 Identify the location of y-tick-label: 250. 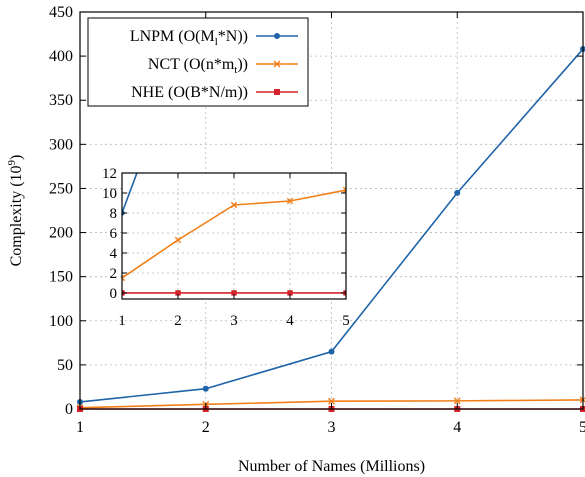
(61, 188).